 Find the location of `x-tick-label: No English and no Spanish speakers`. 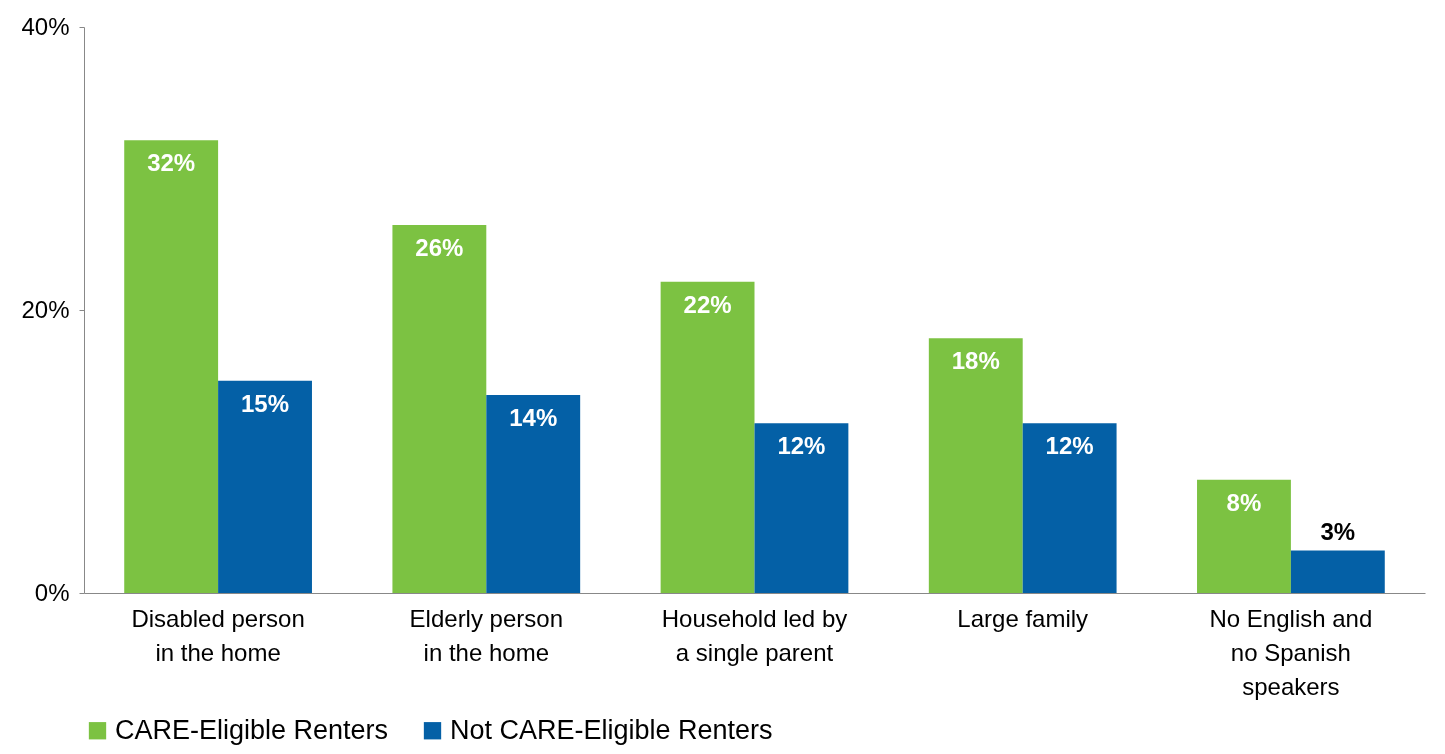

x-tick-label: No English and no Spanish speakers is located at coordinates (1291, 652).